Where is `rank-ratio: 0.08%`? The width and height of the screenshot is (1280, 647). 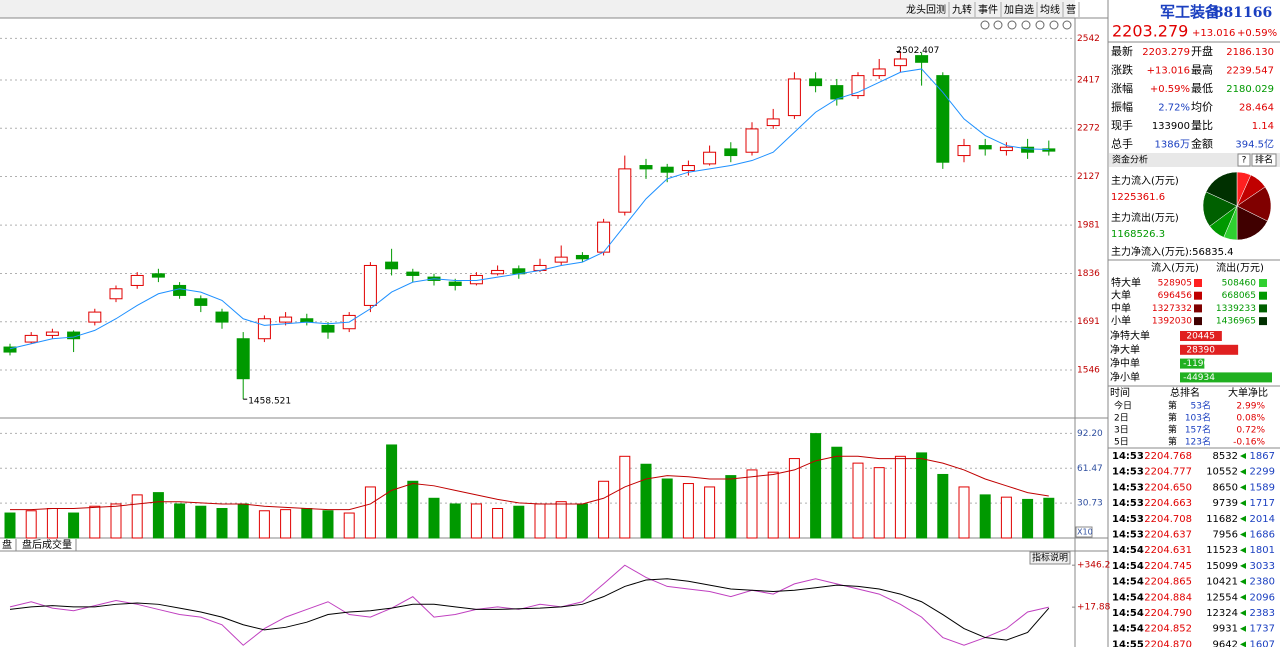
rank-ratio: 0.08% is located at coordinates (1250, 419).